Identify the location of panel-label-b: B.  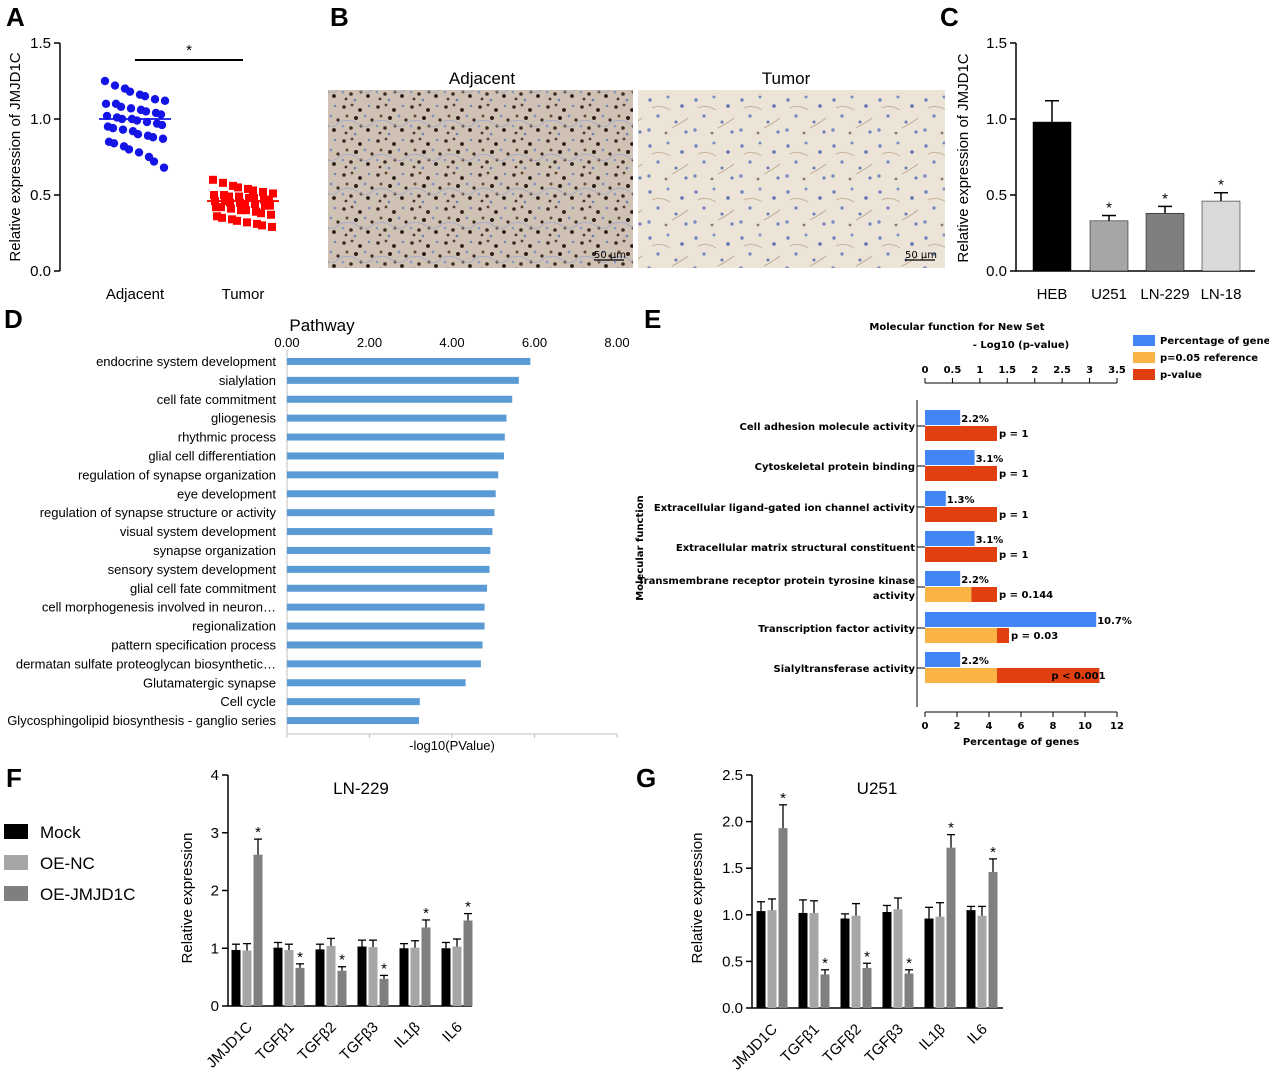
(339, 17).